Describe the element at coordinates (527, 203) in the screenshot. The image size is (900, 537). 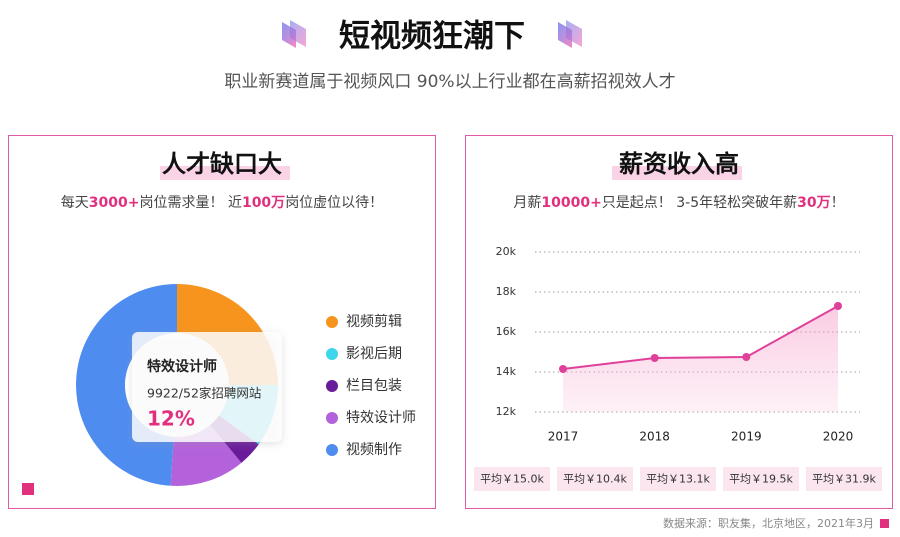
I see `subtitle-text: 月薪` at that location.